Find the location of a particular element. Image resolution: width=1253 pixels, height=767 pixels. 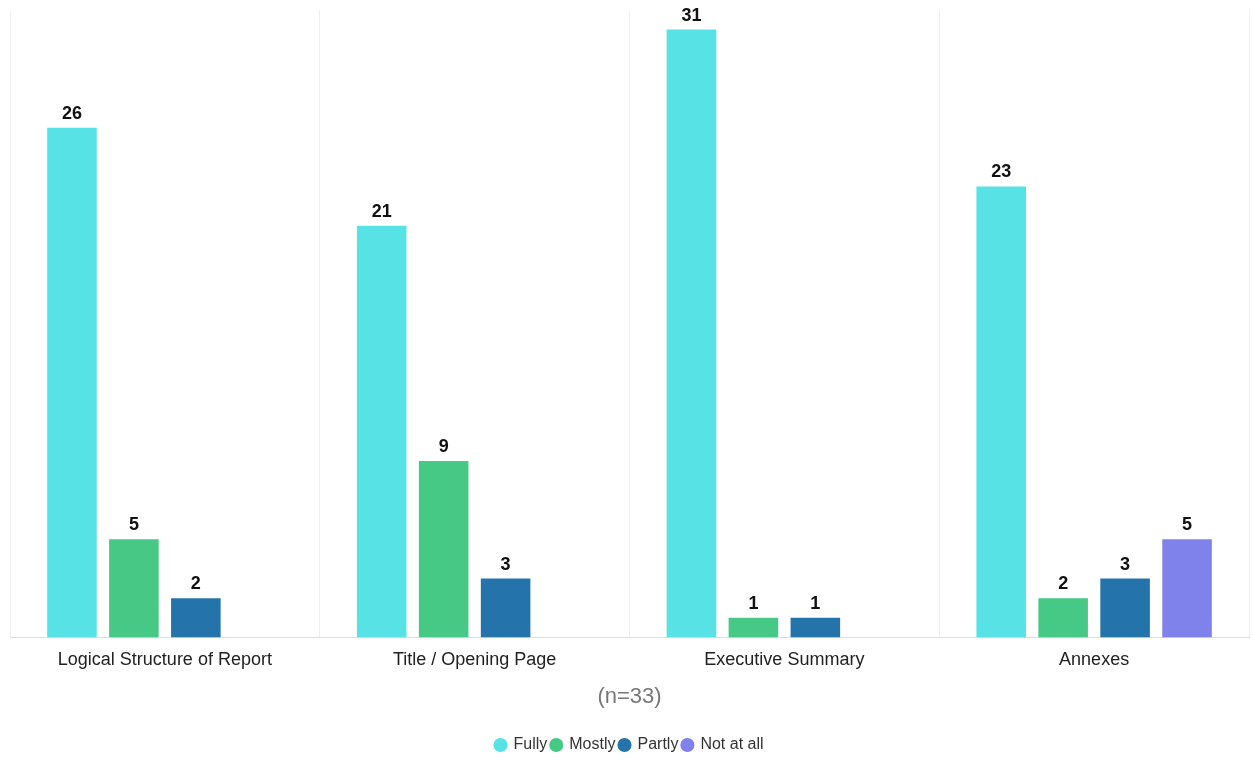

x-tick-label: Annexes is located at coordinates (1094, 659).